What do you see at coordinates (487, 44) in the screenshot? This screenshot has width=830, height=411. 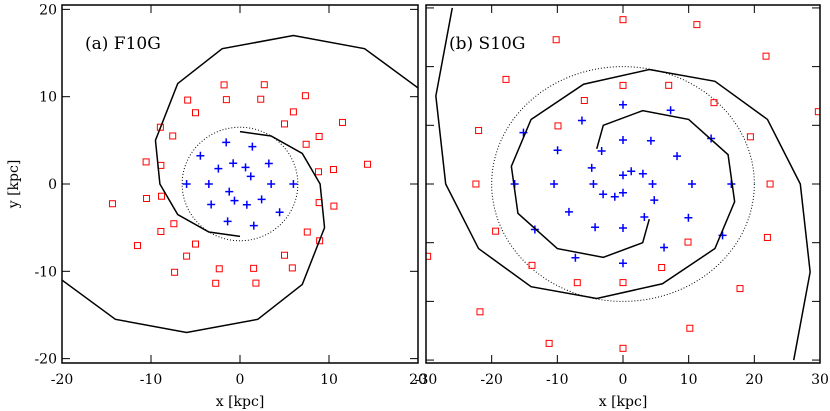 I see `panel-title: (b) S10G` at bounding box center [487, 44].